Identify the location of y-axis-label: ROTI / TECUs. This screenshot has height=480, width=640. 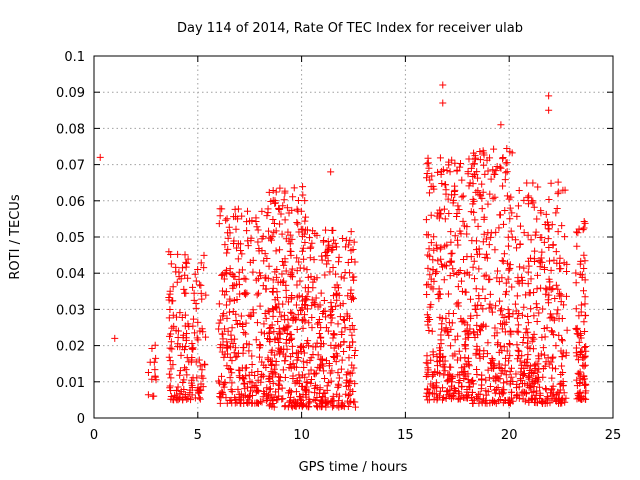
(15, 236).